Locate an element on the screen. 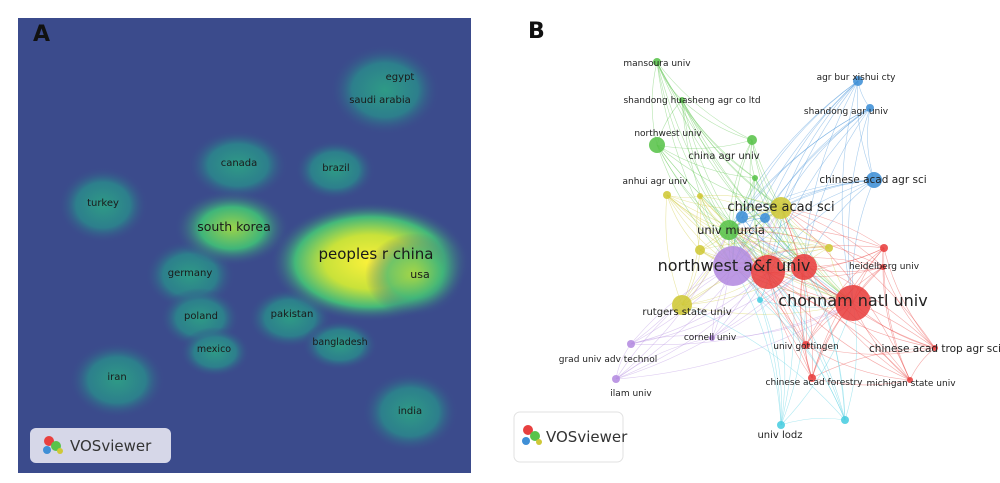 The height and width of the screenshot is (483, 1000). country-label: india is located at coordinates (410, 411).